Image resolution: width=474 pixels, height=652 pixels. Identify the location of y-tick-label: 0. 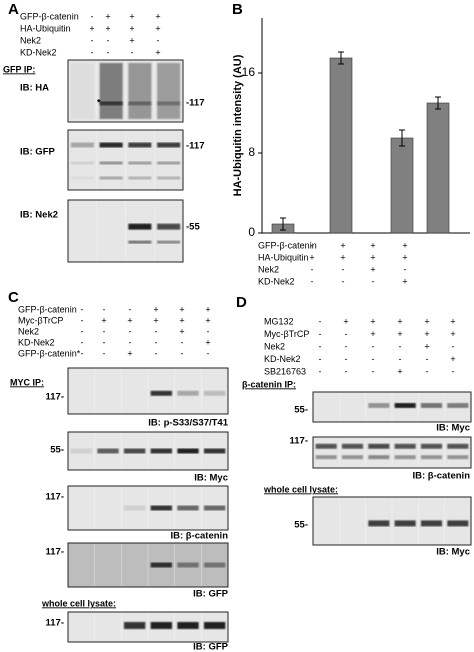
(251, 232).